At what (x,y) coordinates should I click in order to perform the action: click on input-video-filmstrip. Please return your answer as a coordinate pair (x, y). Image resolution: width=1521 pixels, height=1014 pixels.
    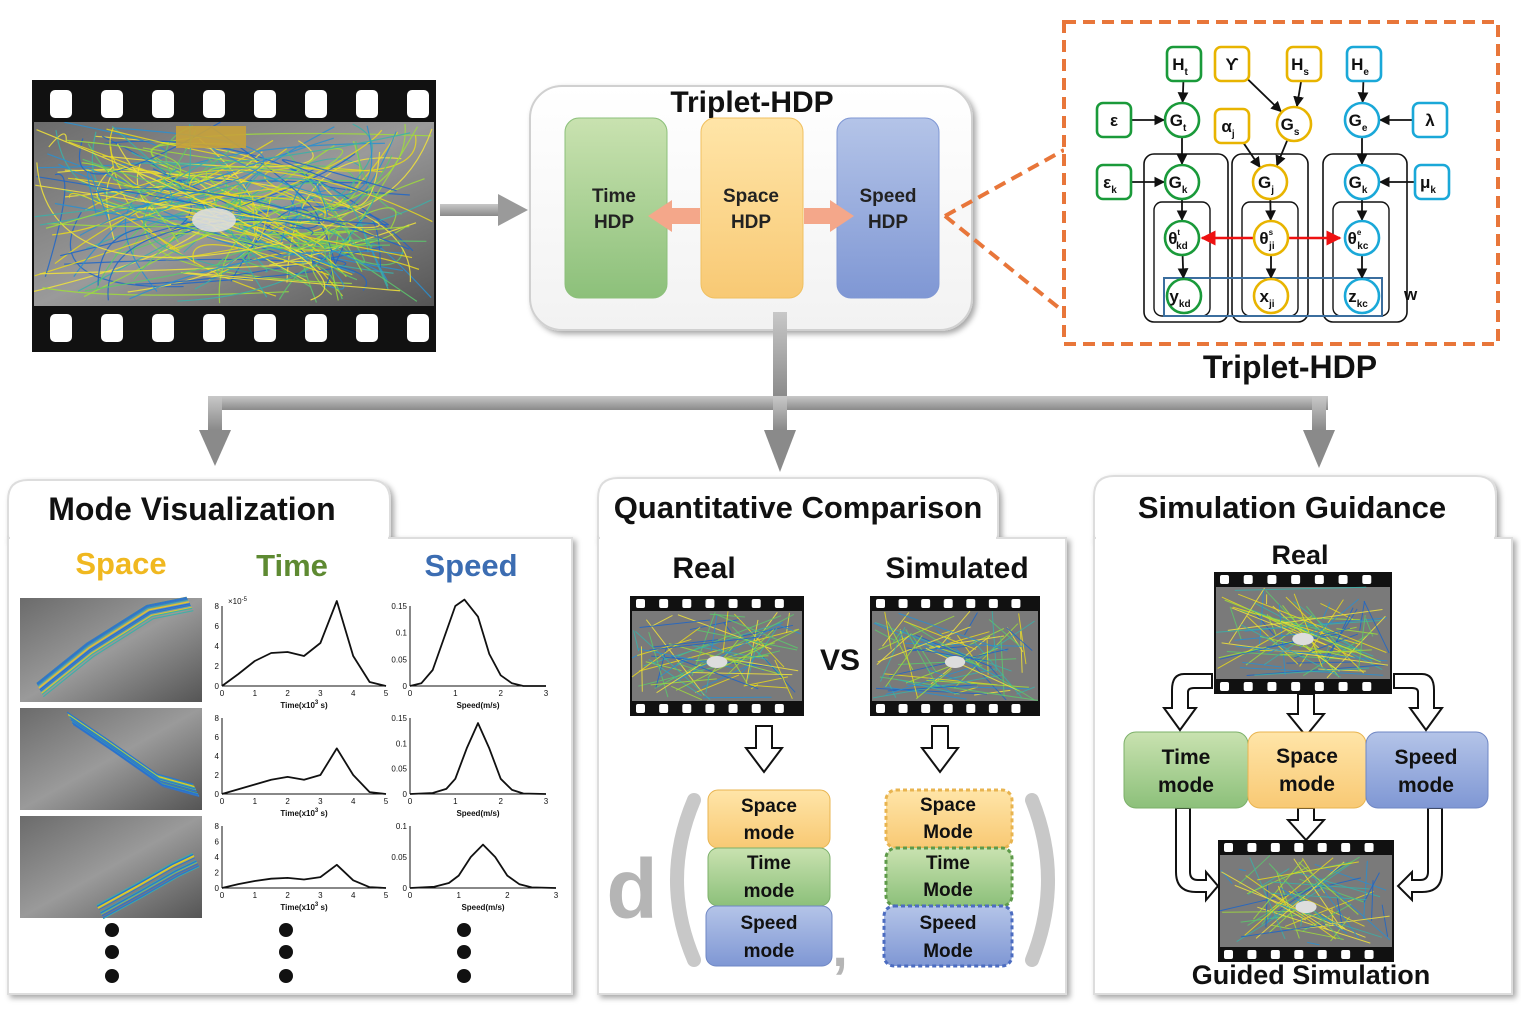
    Looking at the image, I should click on (234, 216).